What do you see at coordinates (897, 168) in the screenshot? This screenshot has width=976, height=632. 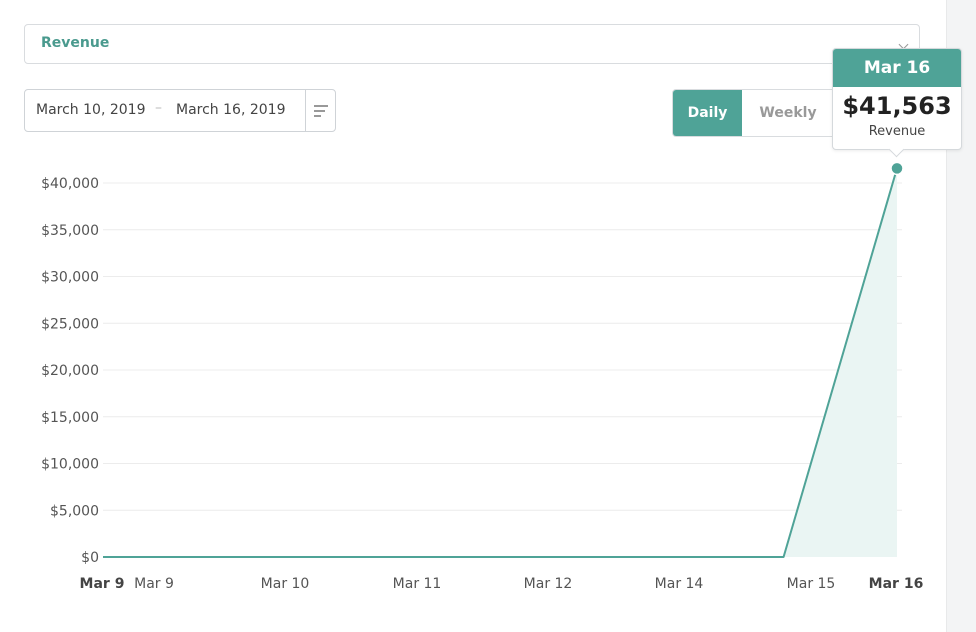 I see `highlight-point` at bounding box center [897, 168].